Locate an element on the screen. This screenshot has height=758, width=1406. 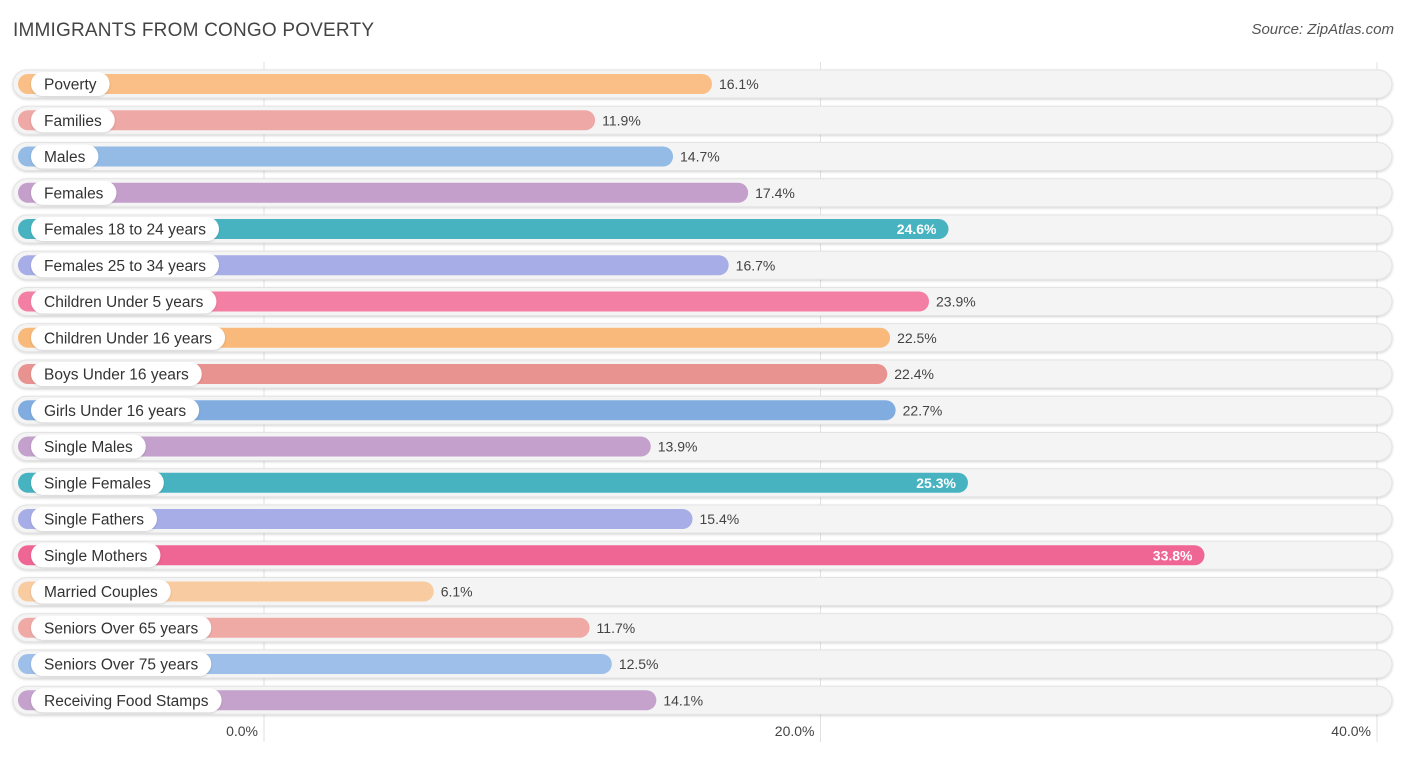
value-label: 15.4% is located at coordinates (720, 519).